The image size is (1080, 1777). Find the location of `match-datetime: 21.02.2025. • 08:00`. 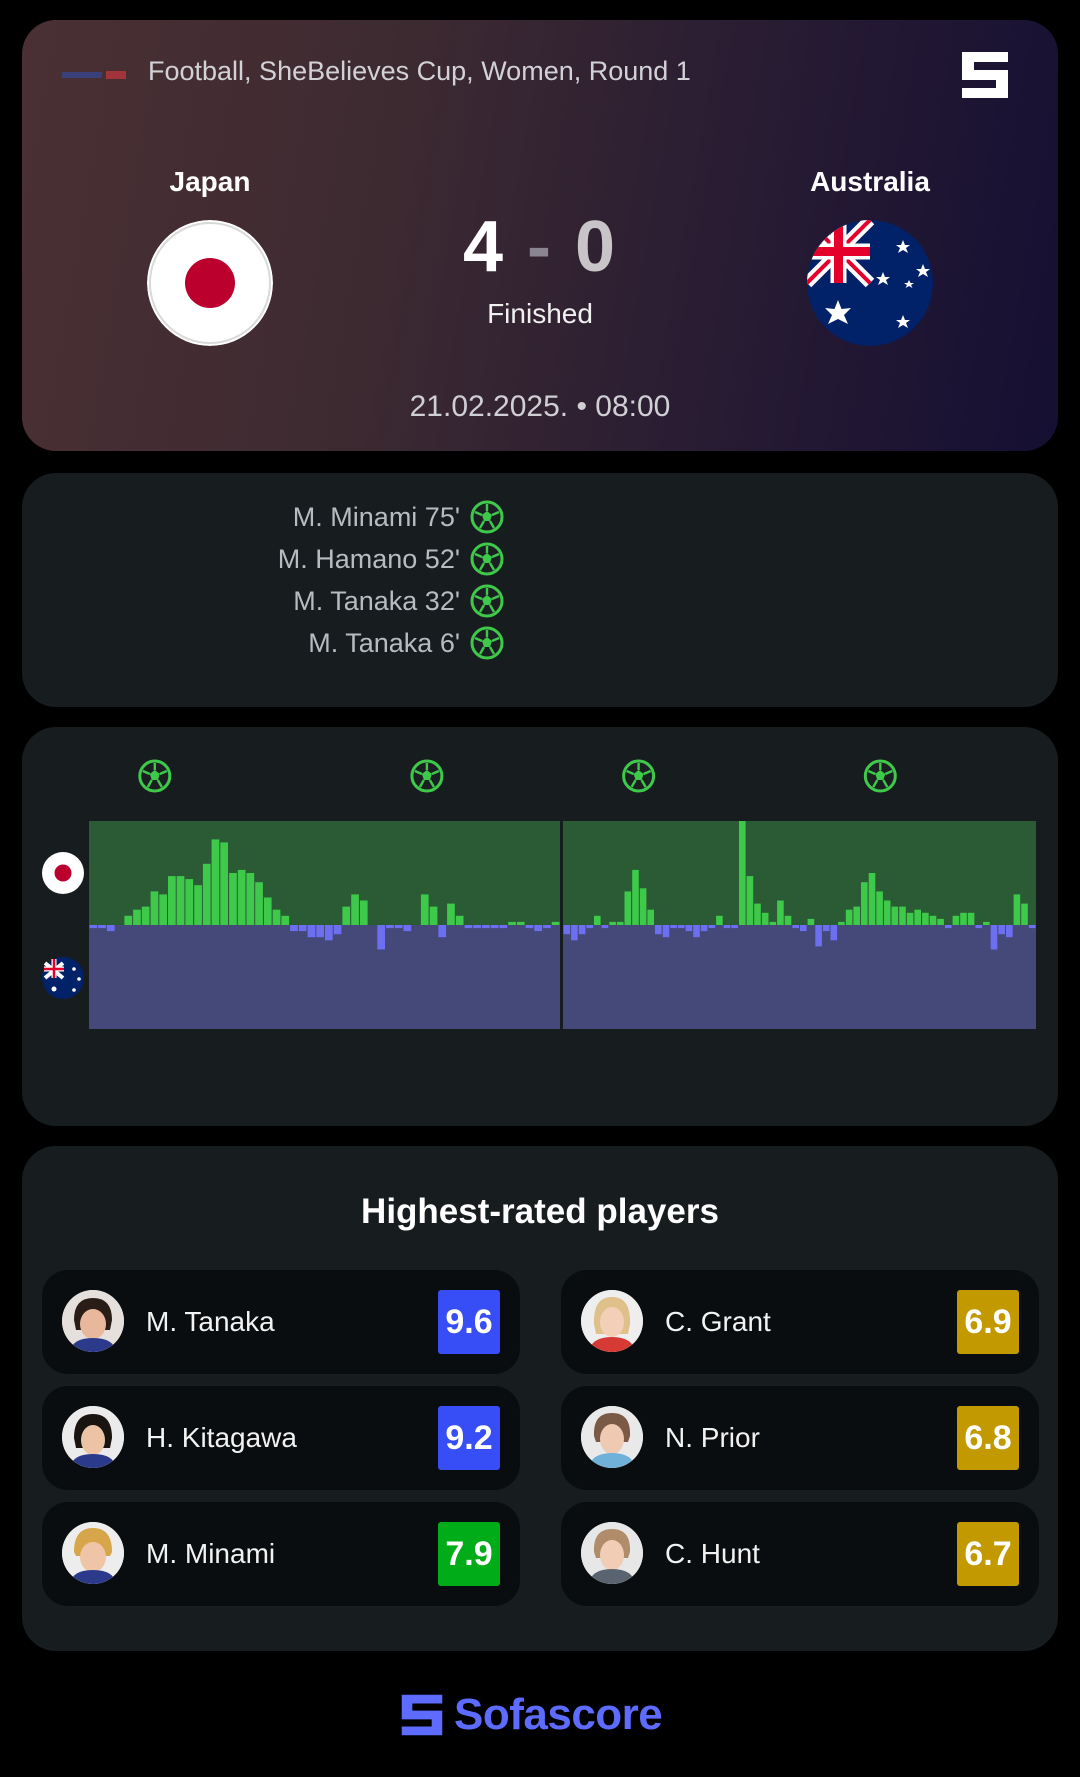

match-datetime: 21.02.2025. • 08:00 is located at coordinates (540, 406).